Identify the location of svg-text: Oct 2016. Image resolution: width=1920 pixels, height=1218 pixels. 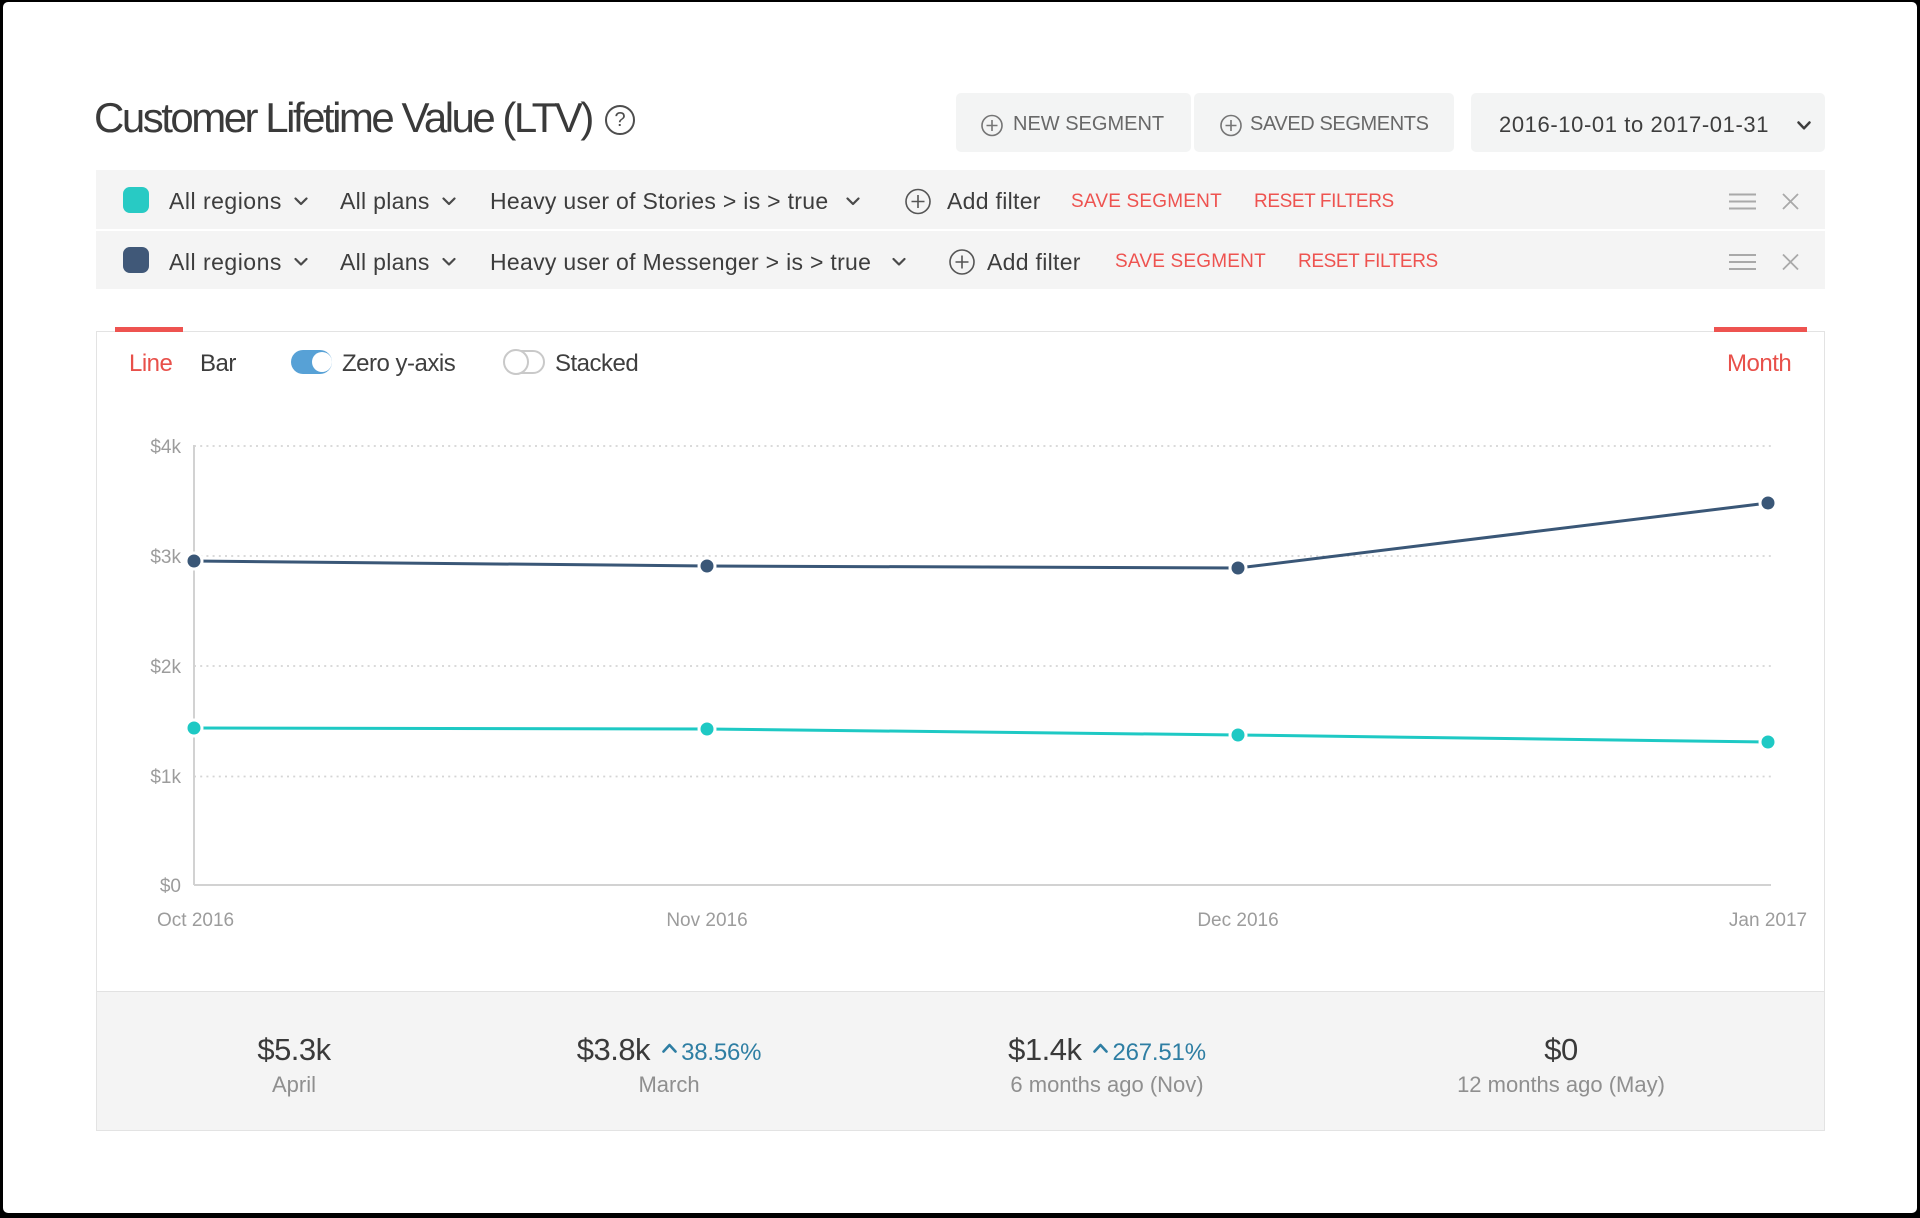
(195, 920).